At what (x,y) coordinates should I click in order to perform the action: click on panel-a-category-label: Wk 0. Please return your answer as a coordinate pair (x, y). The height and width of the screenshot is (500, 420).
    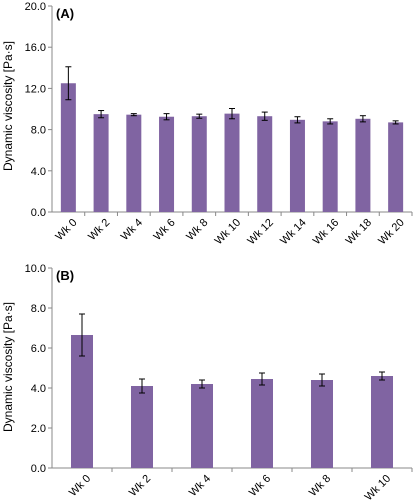
    Looking at the image, I should click on (66, 230).